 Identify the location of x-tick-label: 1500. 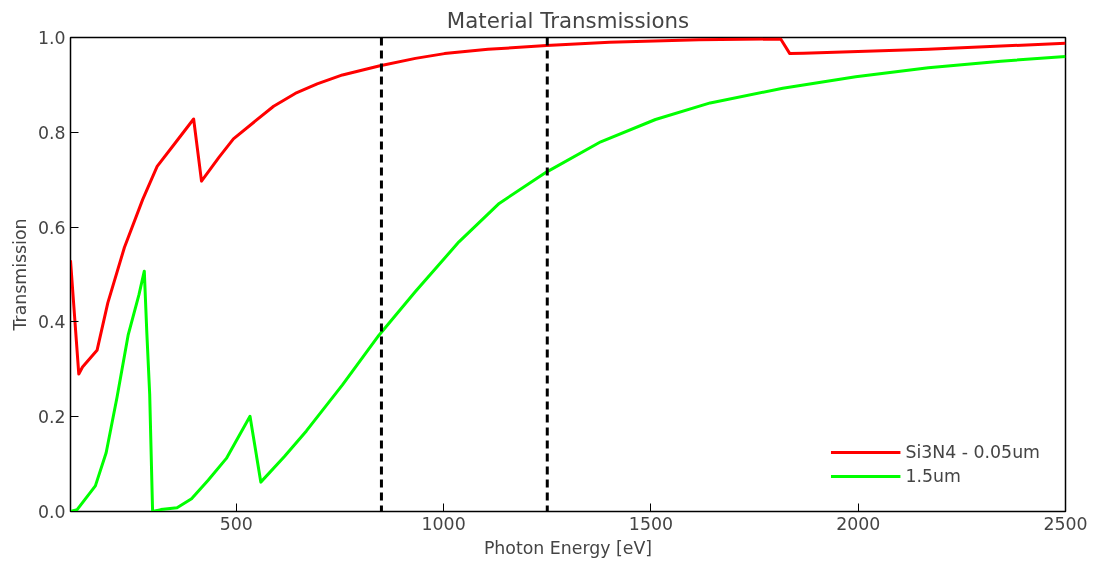
(650, 523).